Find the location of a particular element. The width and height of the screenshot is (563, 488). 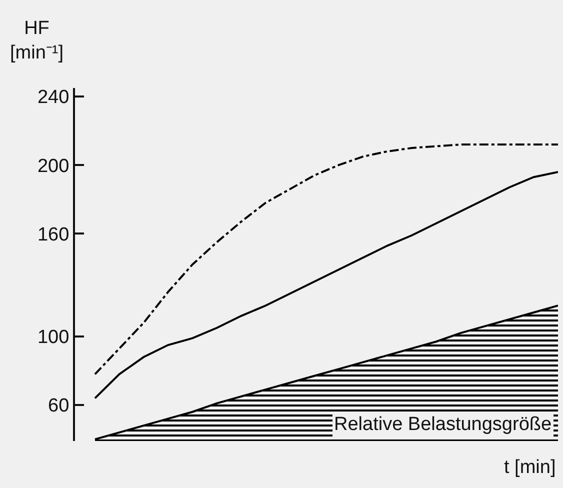

y-tick-label: 60 is located at coordinates (59, 406).